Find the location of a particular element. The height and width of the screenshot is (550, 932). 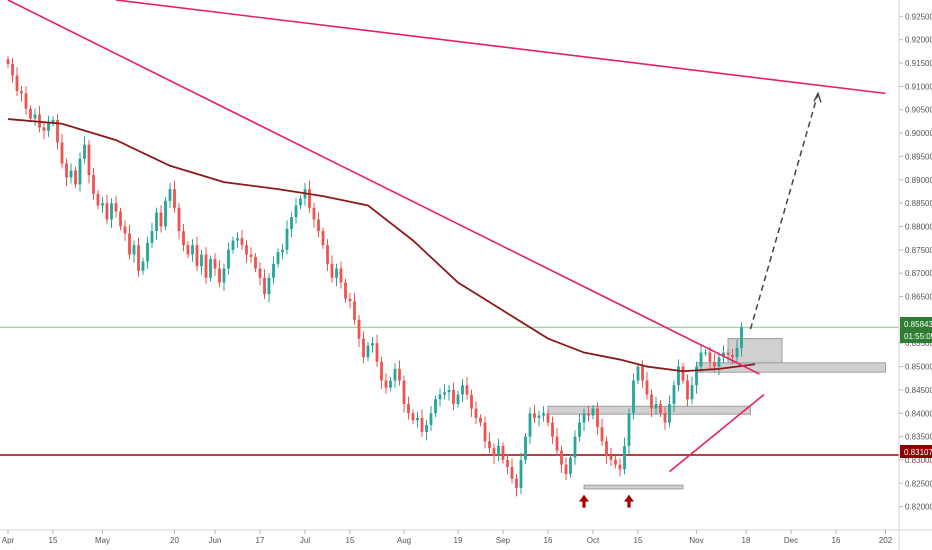

y-tick-label: 0.85000 is located at coordinates (918, 367).